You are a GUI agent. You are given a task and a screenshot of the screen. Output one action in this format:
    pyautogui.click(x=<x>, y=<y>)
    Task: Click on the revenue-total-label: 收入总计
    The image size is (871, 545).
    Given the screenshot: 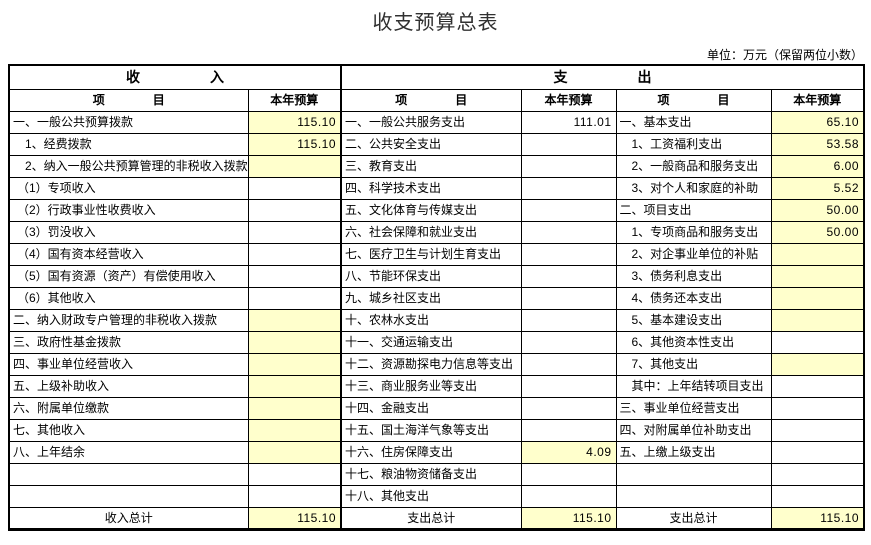 What is the action you would take?
    pyautogui.click(x=128, y=518)
    